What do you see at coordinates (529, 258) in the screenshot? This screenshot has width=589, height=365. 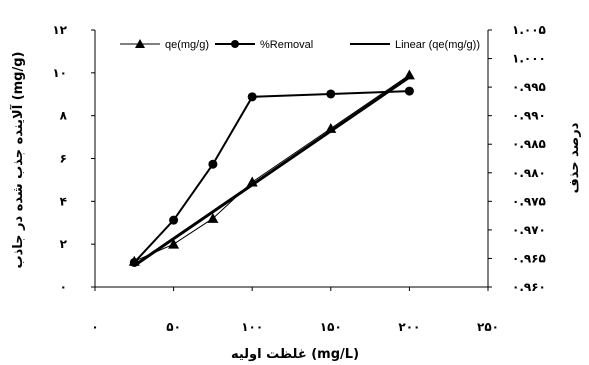 I see `y-right-tick-label: ۰.۹۶۵` at bounding box center [529, 258].